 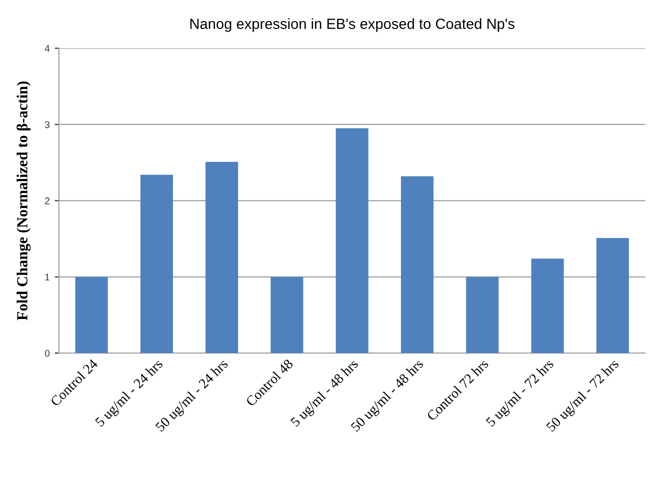 What do you see at coordinates (47, 48) in the screenshot?
I see `y-tick-label: 4` at bounding box center [47, 48].